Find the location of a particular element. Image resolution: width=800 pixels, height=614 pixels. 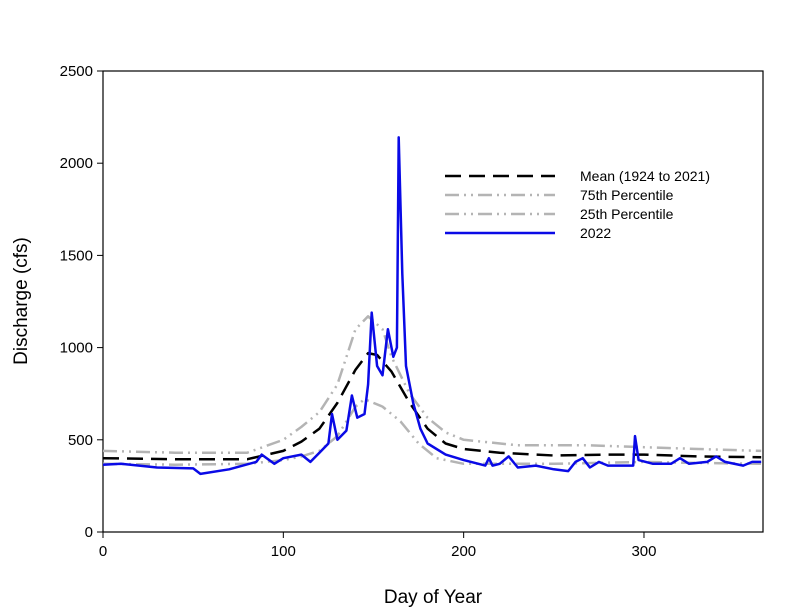

legend-label: 25th Percentile is located at coordinates (627, 214).